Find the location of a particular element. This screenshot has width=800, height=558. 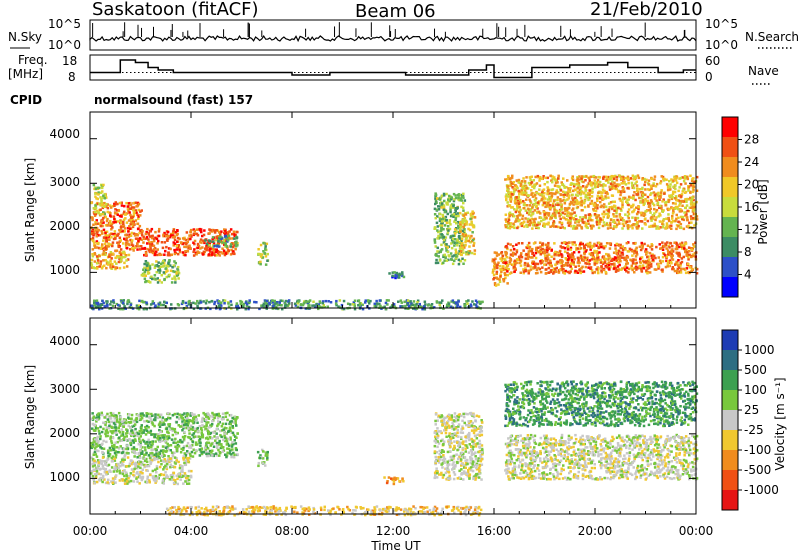

power-colorbar is located at coordinates (730, 207).